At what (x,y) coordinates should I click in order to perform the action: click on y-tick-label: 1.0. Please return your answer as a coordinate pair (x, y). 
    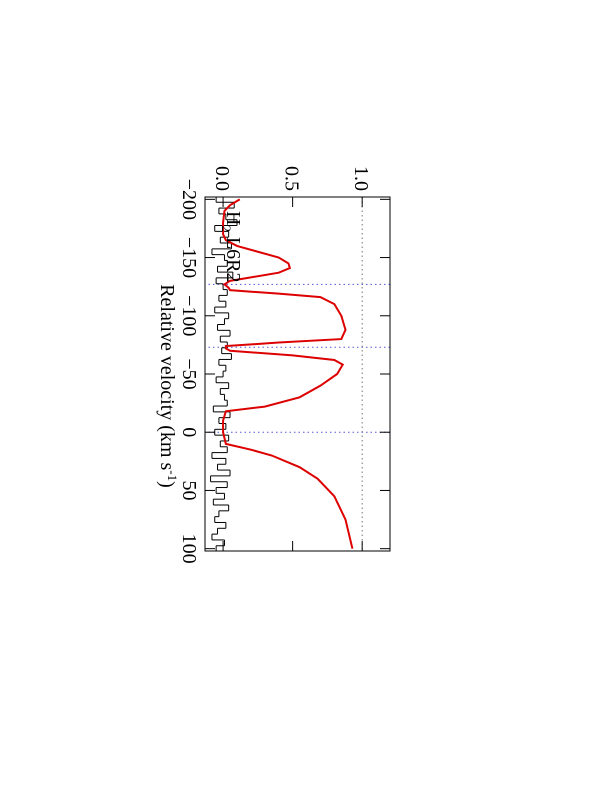
    Looking at the image, I should click on (361, 178).